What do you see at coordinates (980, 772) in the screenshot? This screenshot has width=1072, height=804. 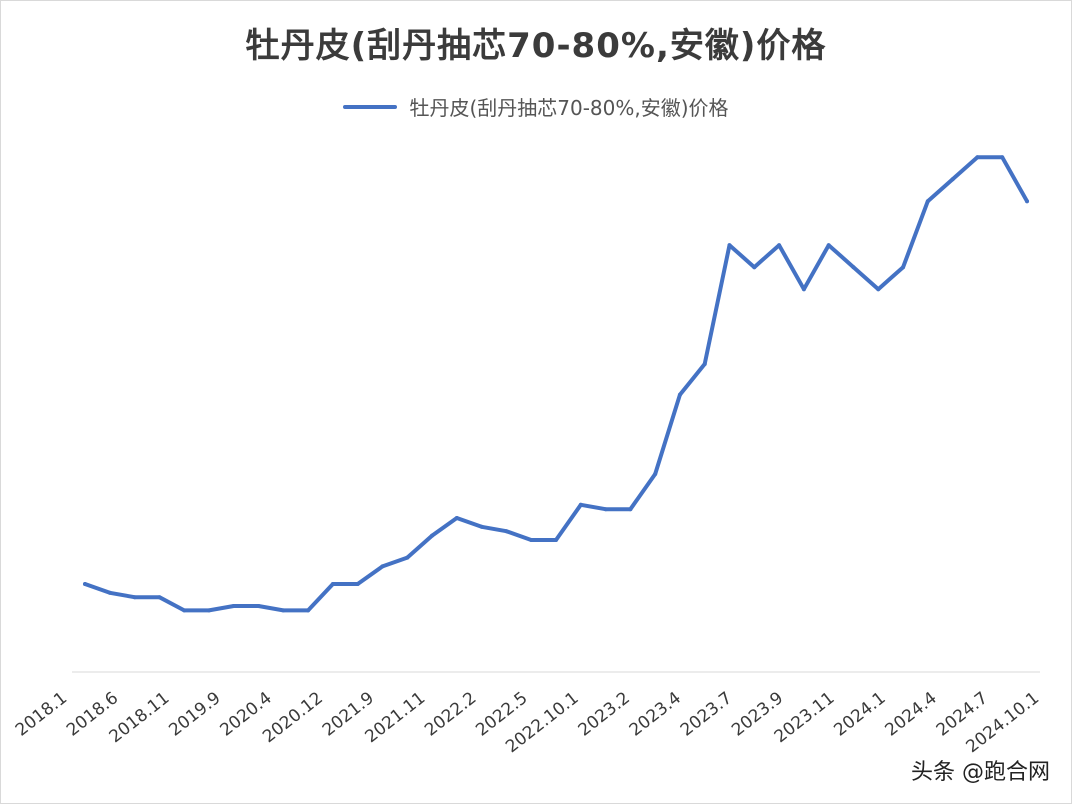 I see `watermark: 头条 @跑合网` at bounding box center [980, 772].